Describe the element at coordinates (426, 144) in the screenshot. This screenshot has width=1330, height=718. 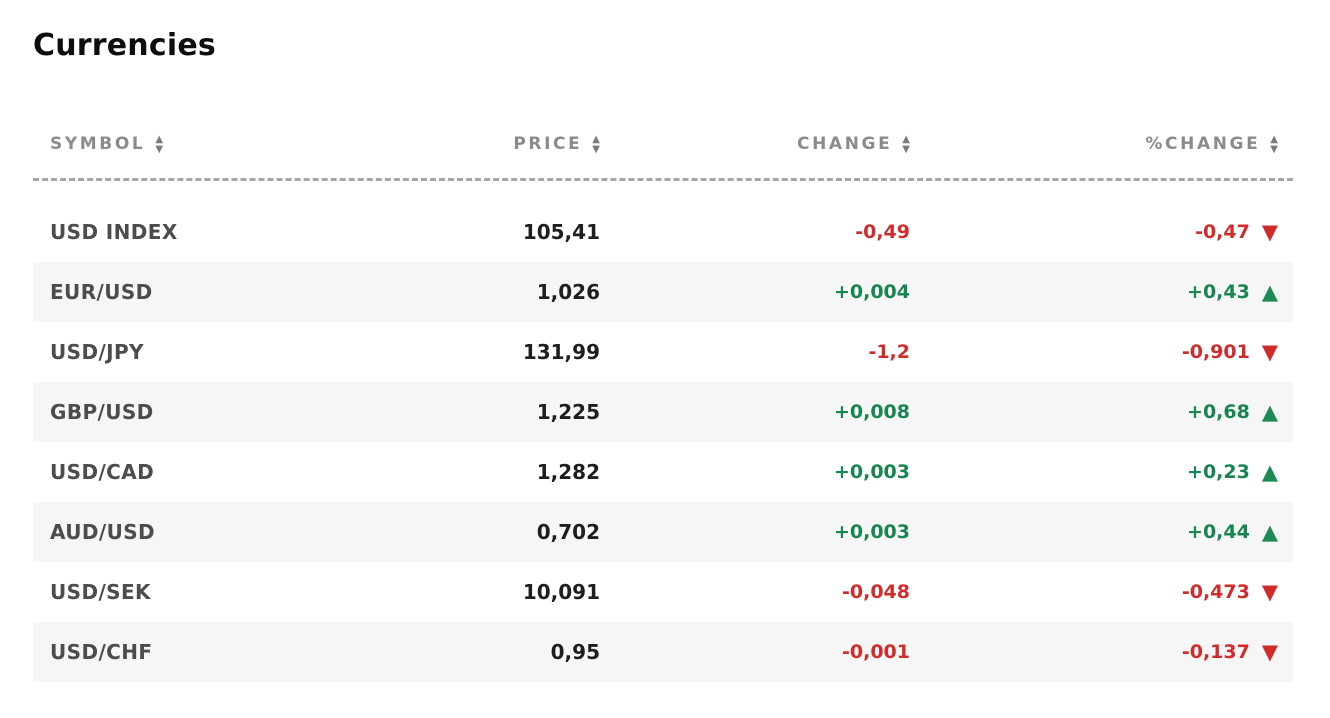
I see `column-header-price: PRICE ▲ ▼` at that location.